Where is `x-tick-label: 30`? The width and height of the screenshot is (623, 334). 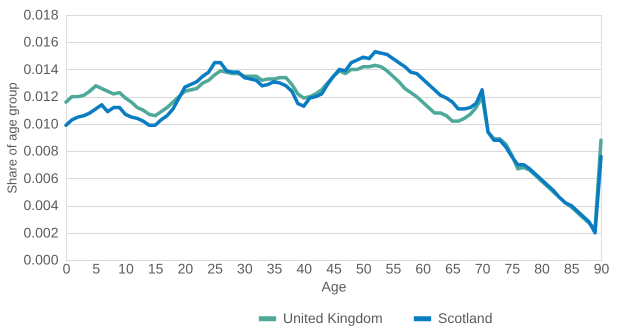
x-tick-label: 30 is located at coordinates (245, 268).